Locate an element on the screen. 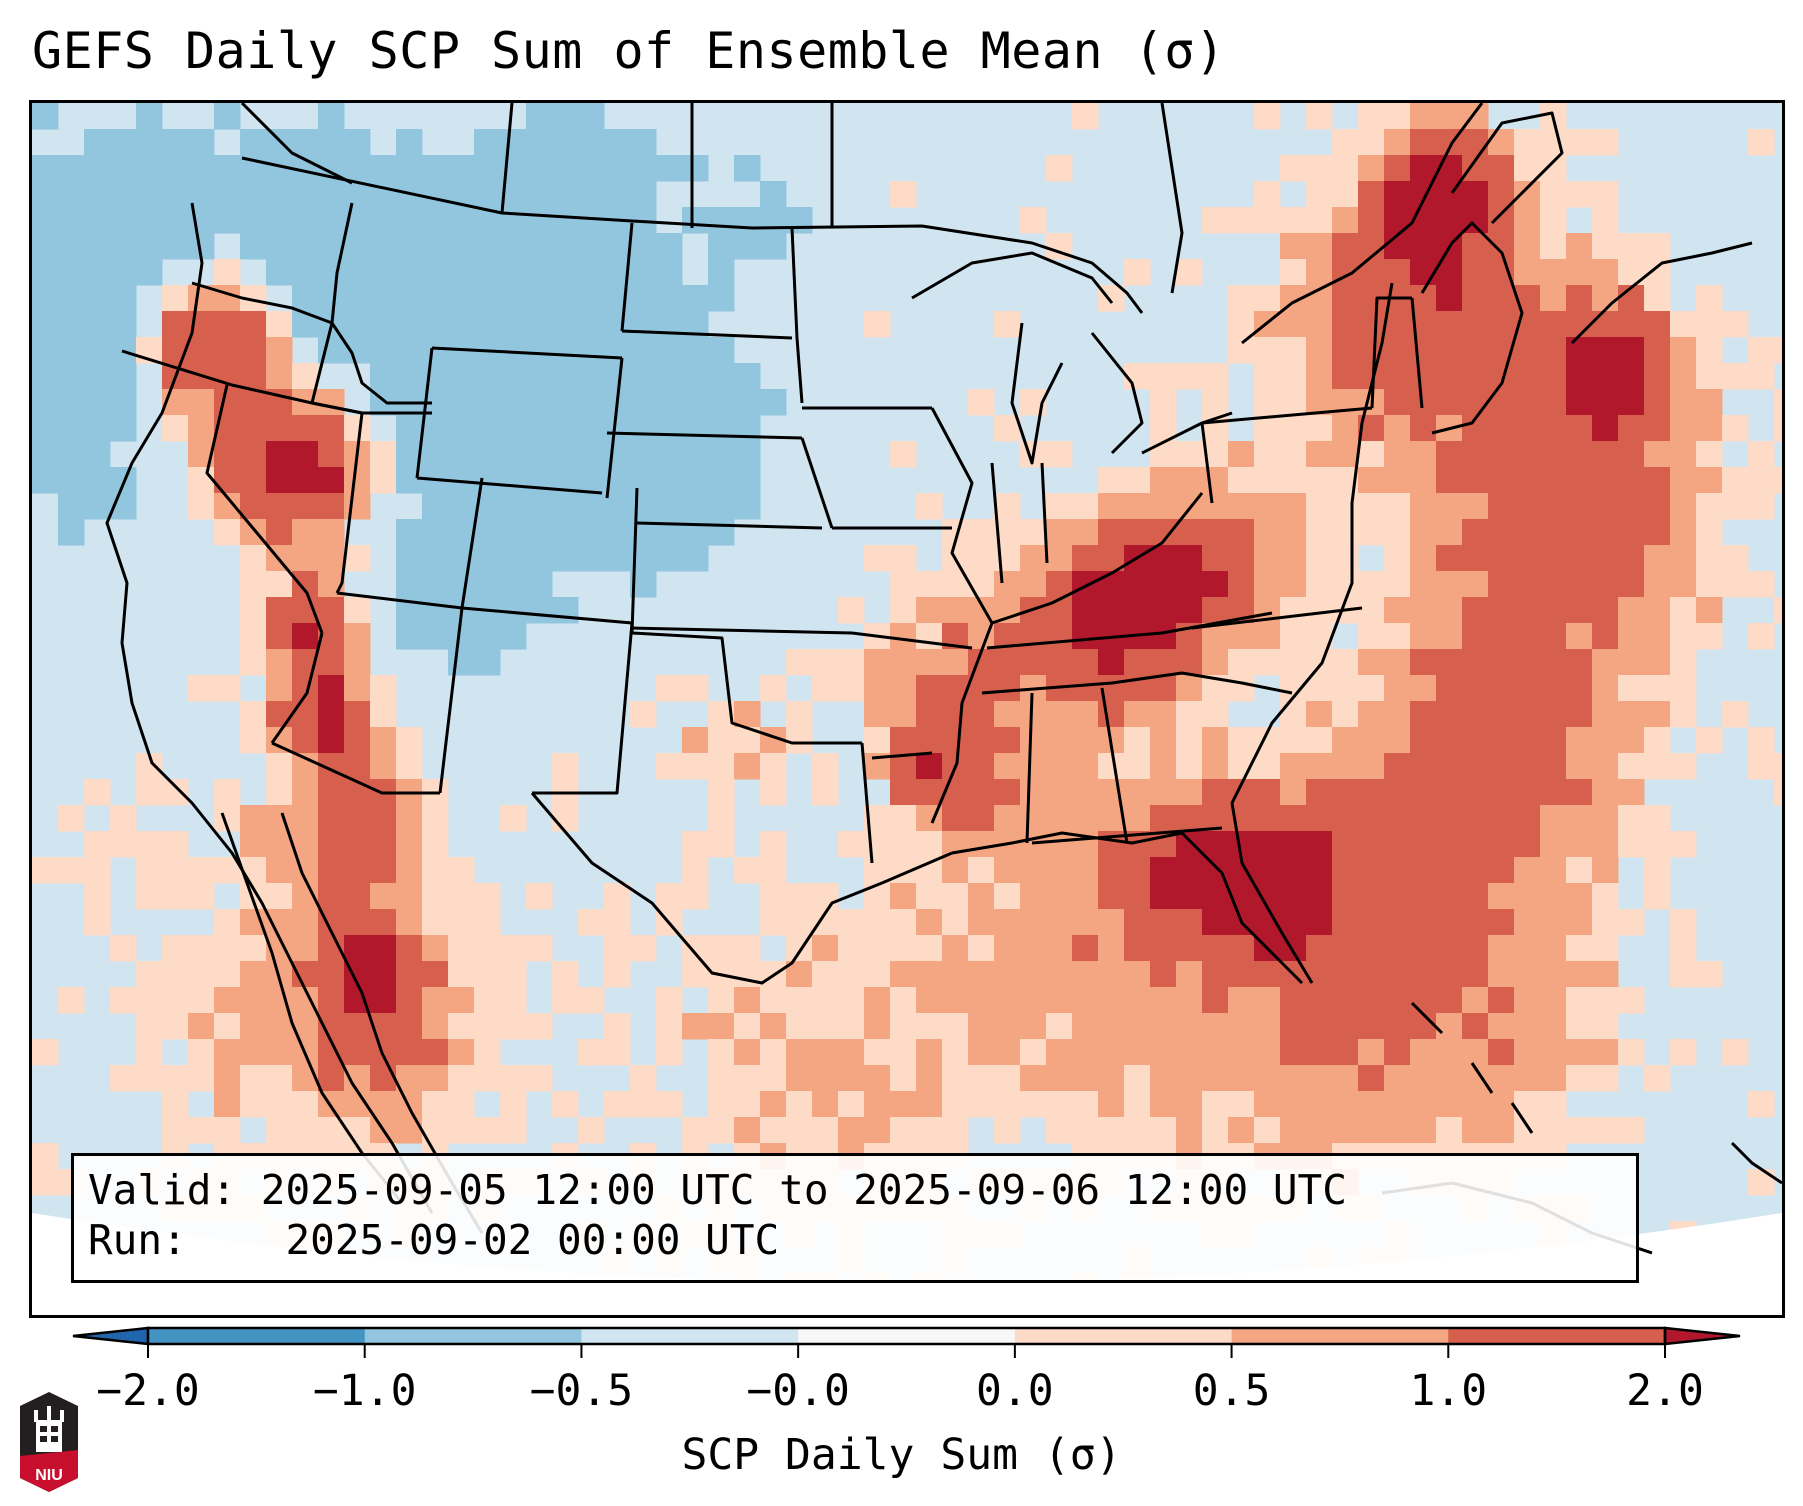 The image size is (1803, 1506). border-tn-south is located at coordinates (1082, 683).